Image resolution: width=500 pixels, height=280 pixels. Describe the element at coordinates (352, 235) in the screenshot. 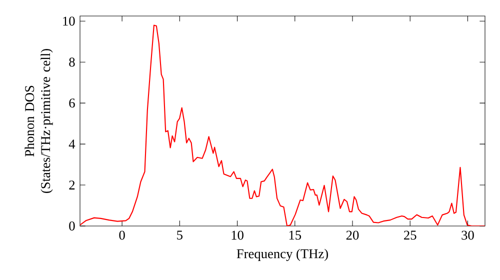

I see `x-tick-label: 20` at that location.